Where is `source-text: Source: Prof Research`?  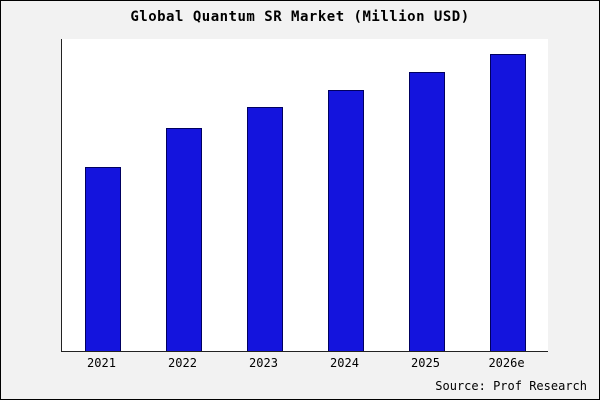 source-text: Source: Prof Research is located at coordinates (511, 386).